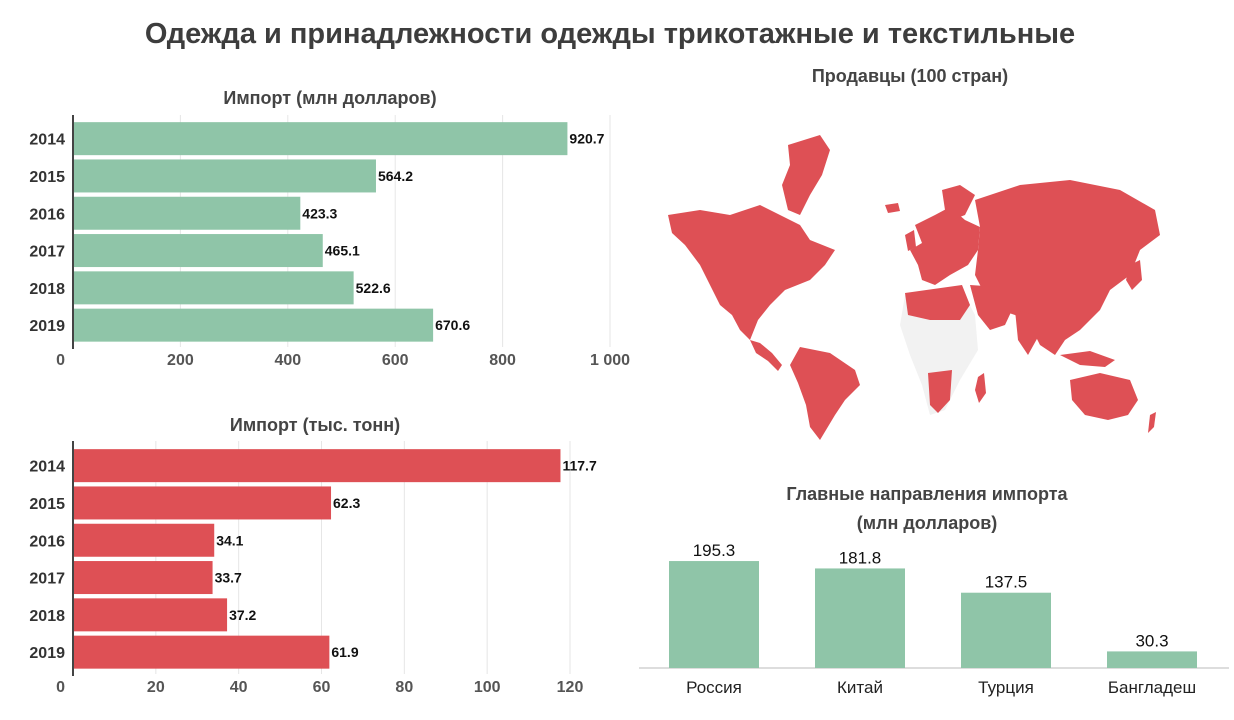 Image resolution: width=1234 pixels, height=720 pixels. What do you see at coordinates (714, 550) in the screenshot?
I see `bar-value-label: 195.3` at bounding box center [714, 550].